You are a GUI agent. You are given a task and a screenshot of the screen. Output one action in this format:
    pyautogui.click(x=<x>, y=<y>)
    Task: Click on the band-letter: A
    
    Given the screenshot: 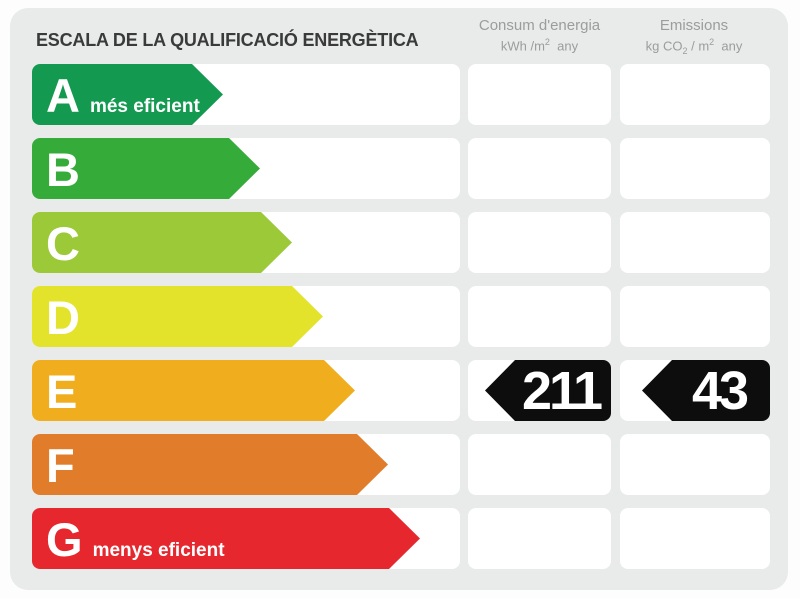 What is the action you would take?
    pyautogui.click(x=63, y=95)
    